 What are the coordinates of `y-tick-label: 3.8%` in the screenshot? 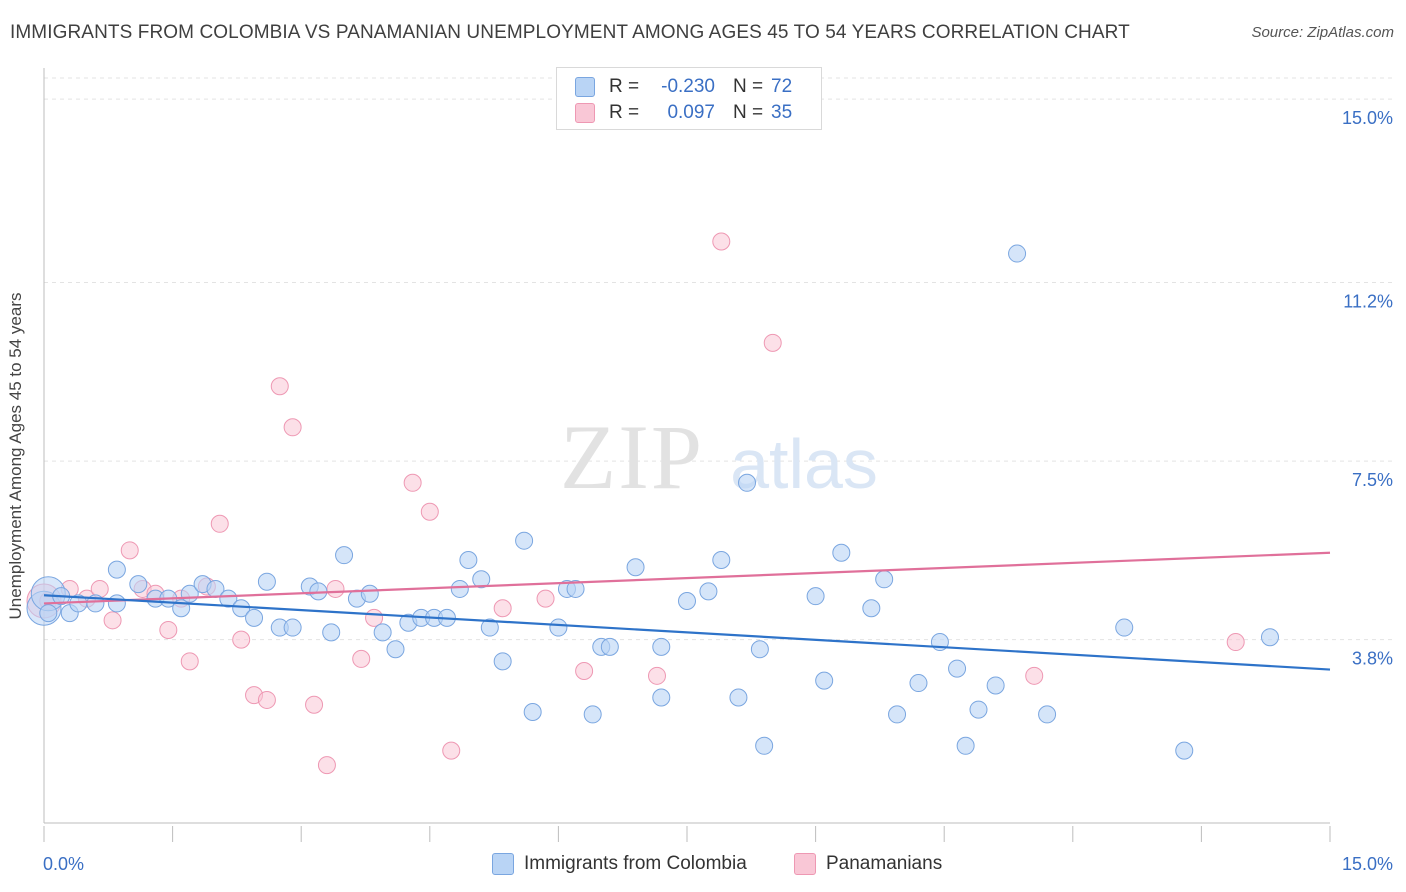 It's located at (1372, 659).